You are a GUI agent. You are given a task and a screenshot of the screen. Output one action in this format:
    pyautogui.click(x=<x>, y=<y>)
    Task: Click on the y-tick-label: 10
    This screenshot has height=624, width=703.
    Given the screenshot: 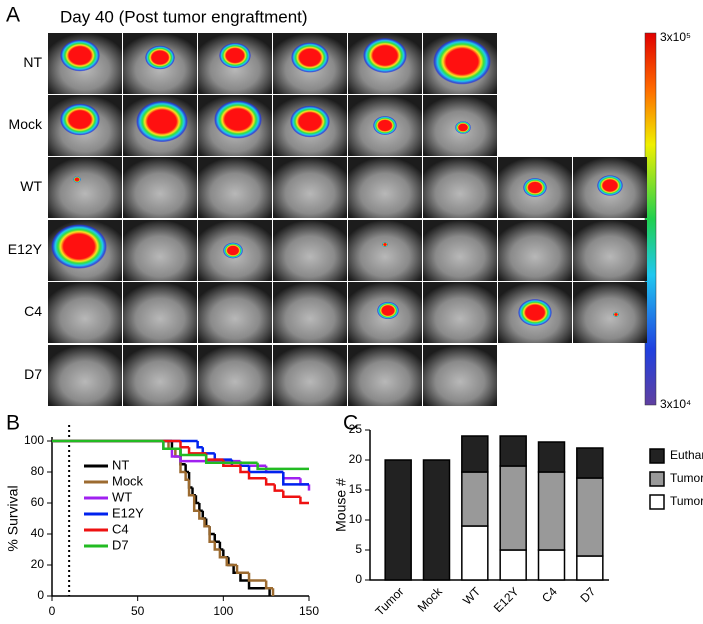 What is the action you would take?
    pyautogui.click(x=356, y=519)
    